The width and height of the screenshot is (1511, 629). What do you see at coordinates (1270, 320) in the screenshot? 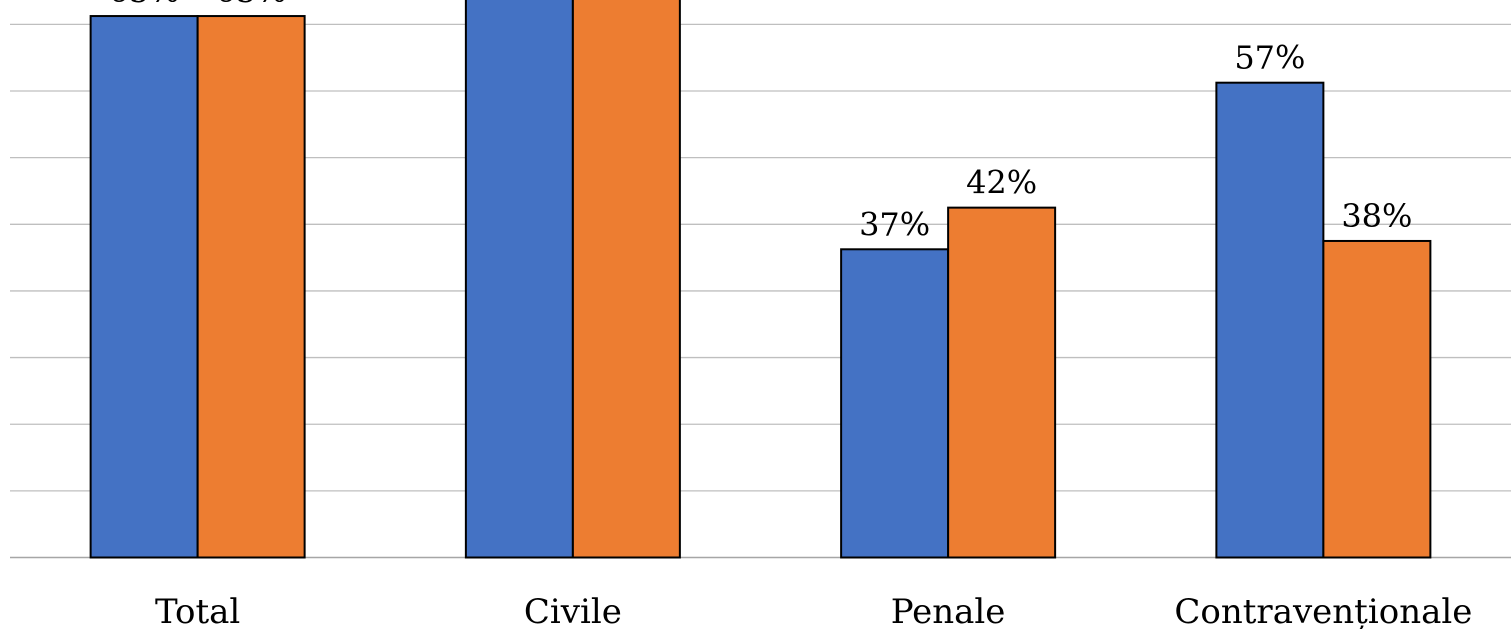
I see `bar-contravenționale-series-1` at bounding box center [1270, 320].